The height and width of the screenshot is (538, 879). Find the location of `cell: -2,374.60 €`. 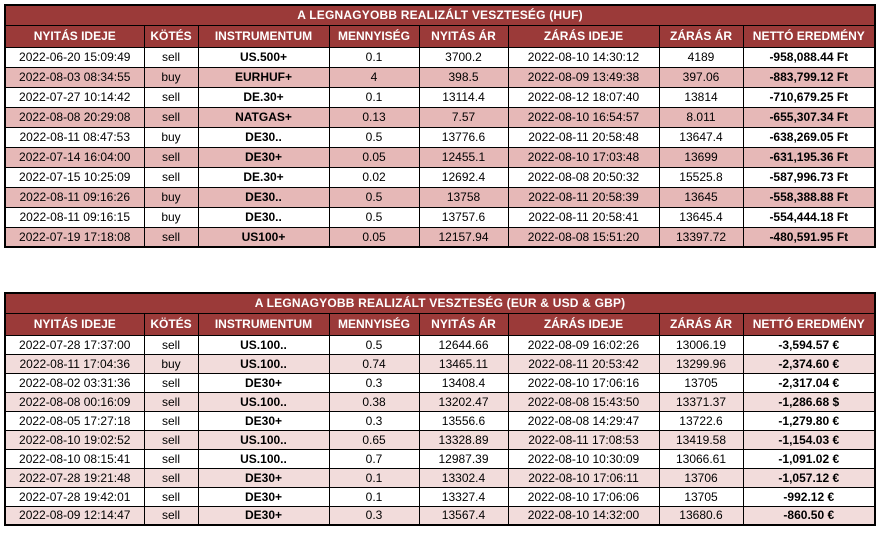

cell: -2,374.60 € is located at coordinates (809, 363).